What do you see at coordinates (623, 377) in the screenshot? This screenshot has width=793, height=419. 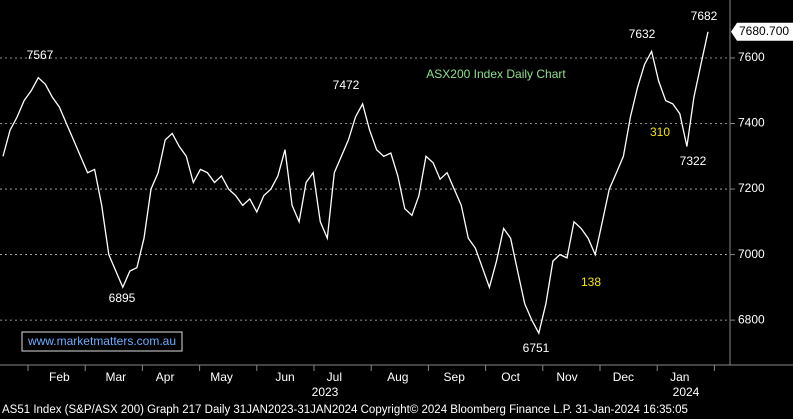 I see `x-tick-label: Dec` at bounding box center [623, 377].